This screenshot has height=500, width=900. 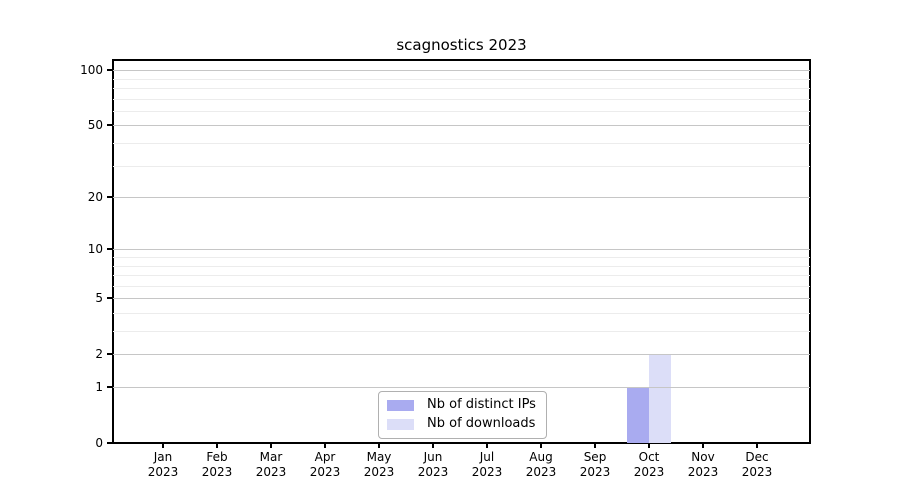 I want to click on x-tick-label: Jun 2023, so click(x=433, y=465).